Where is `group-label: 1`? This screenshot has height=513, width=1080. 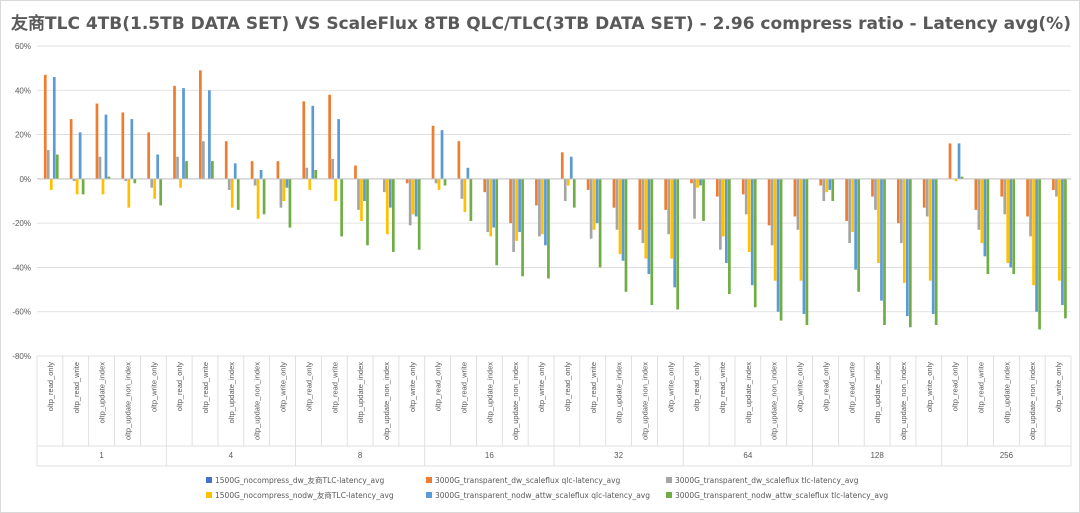
group-label: 1 is located at coordinates (101, 455).